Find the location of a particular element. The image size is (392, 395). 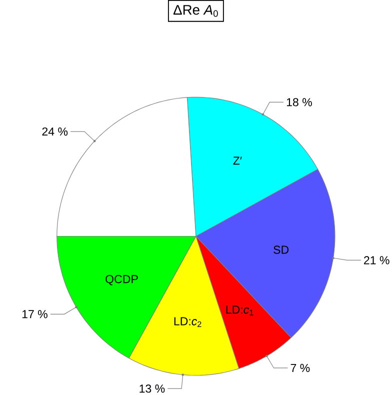

slice-label: LD:c$_{1}$ is located at coordinates (240, 311).